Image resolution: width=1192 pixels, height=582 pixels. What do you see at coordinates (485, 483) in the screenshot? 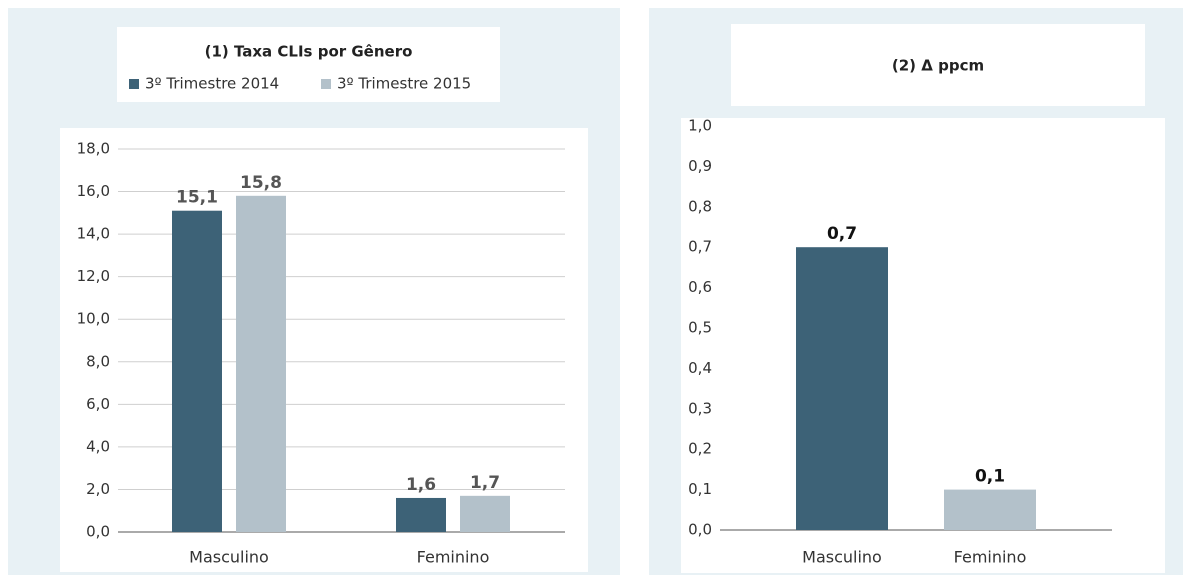
I see `value-label: 1,7` at bounding box center [485, 483].